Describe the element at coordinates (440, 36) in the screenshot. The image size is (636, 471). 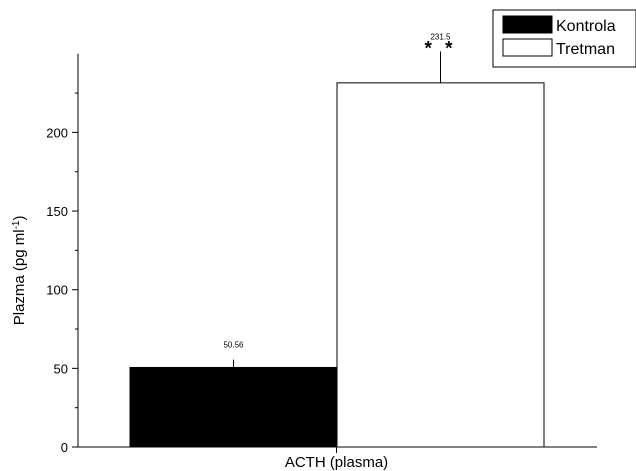
I see `data-label-tretman: 231.5` at that location.